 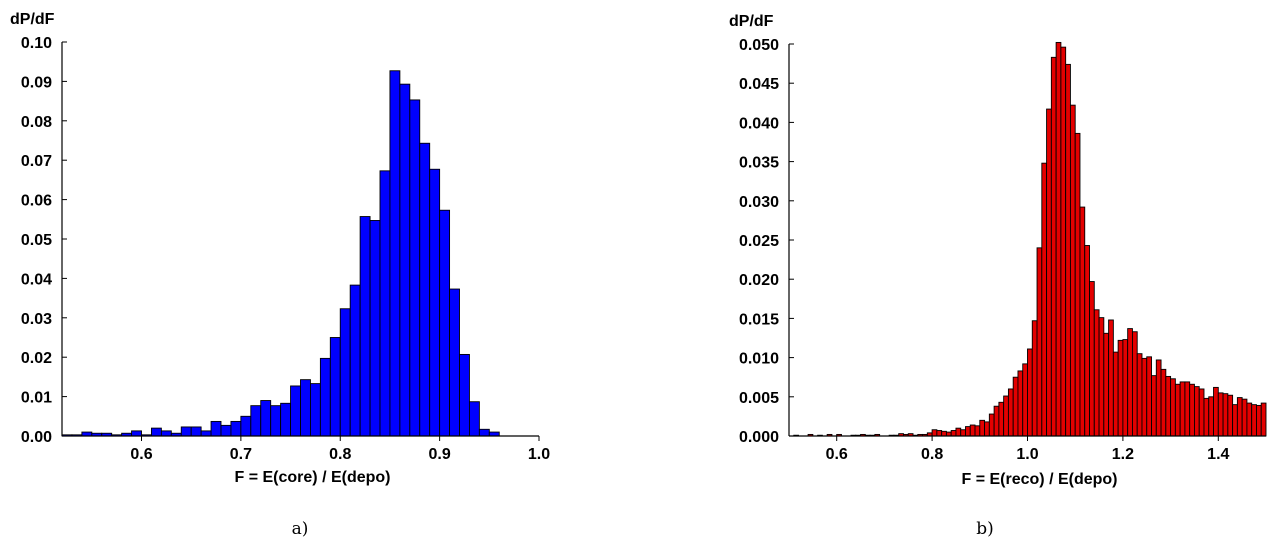 What do you see at coordinates (36, 358) in the screenshot?
I see `y-tick-label: 0.02` at bounding box center [36, 358].